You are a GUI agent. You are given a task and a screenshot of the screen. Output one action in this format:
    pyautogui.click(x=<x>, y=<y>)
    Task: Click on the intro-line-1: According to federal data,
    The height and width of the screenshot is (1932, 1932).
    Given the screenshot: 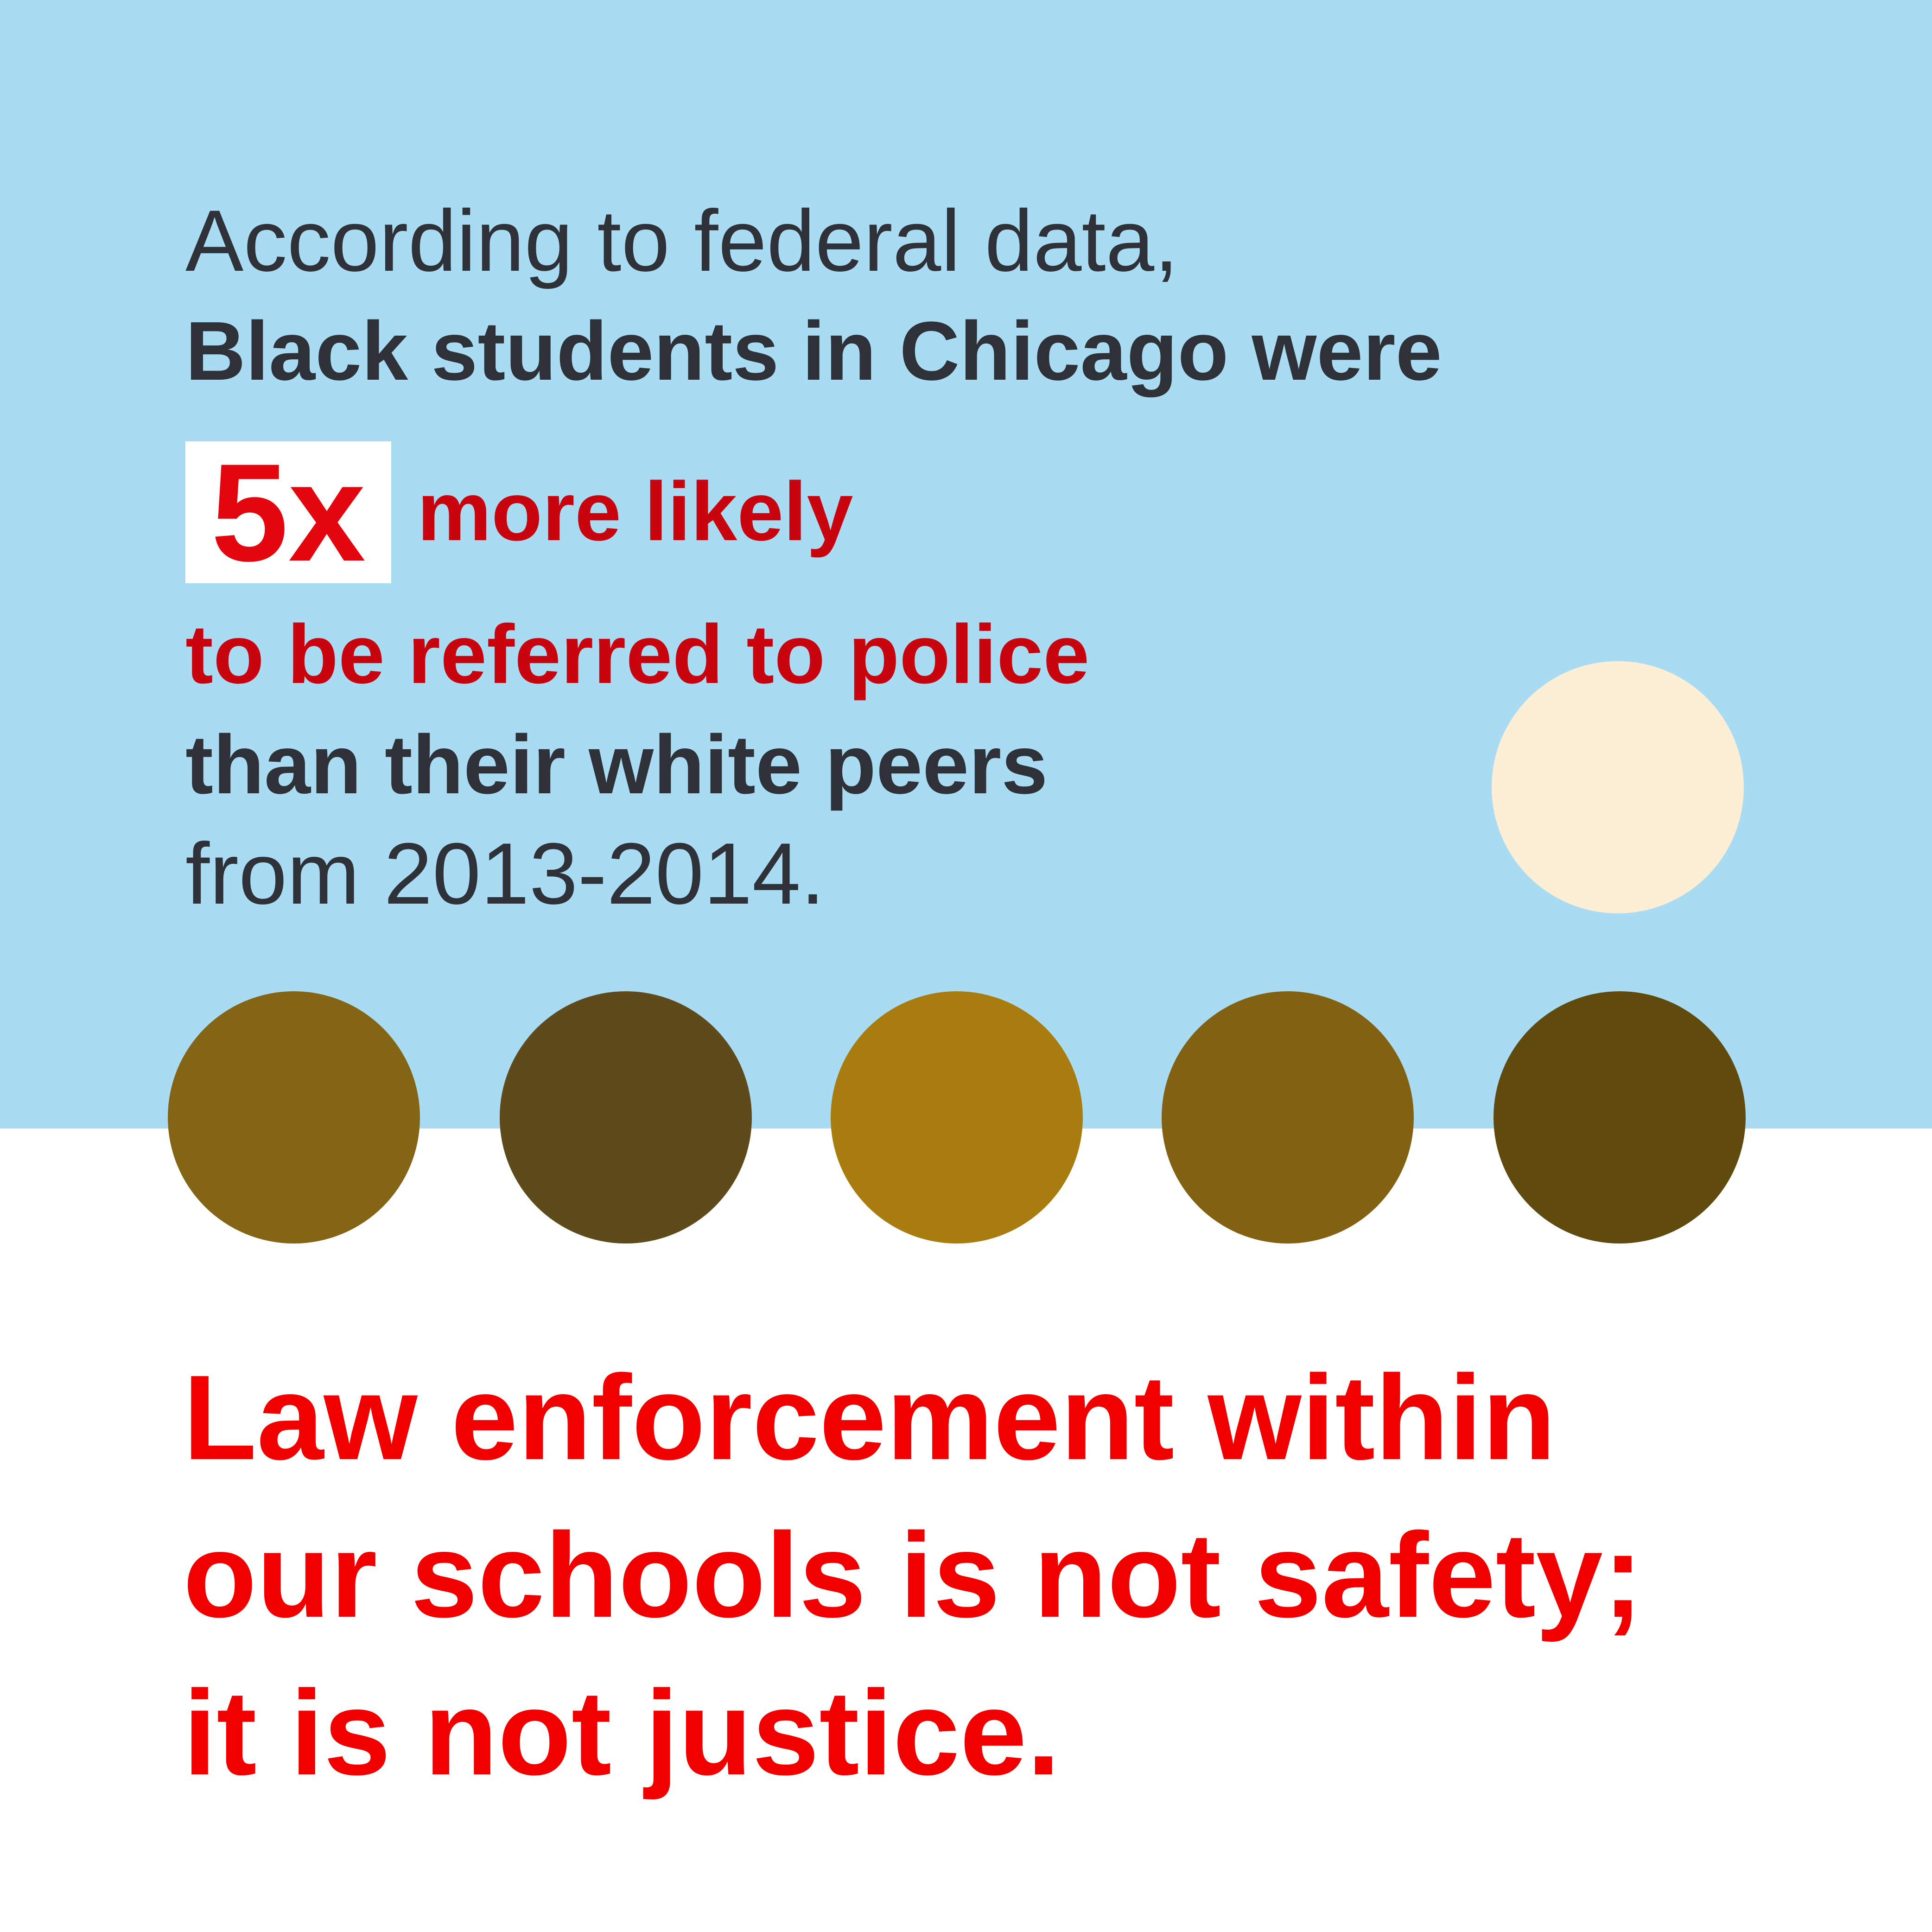 What is the action you would take?
    pyautogui.click(x=682, y=241)
    